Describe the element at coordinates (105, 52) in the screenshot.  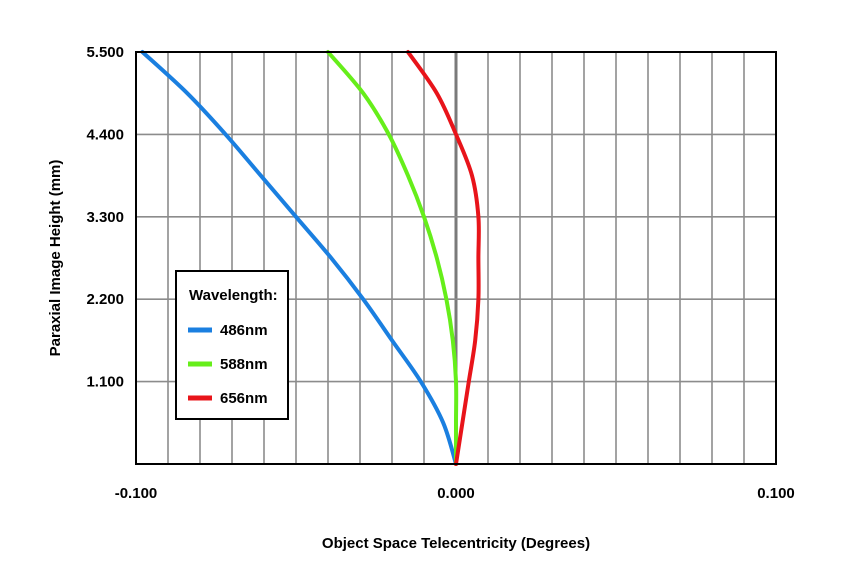
I see `y-tick-label: 5.500` at that location.